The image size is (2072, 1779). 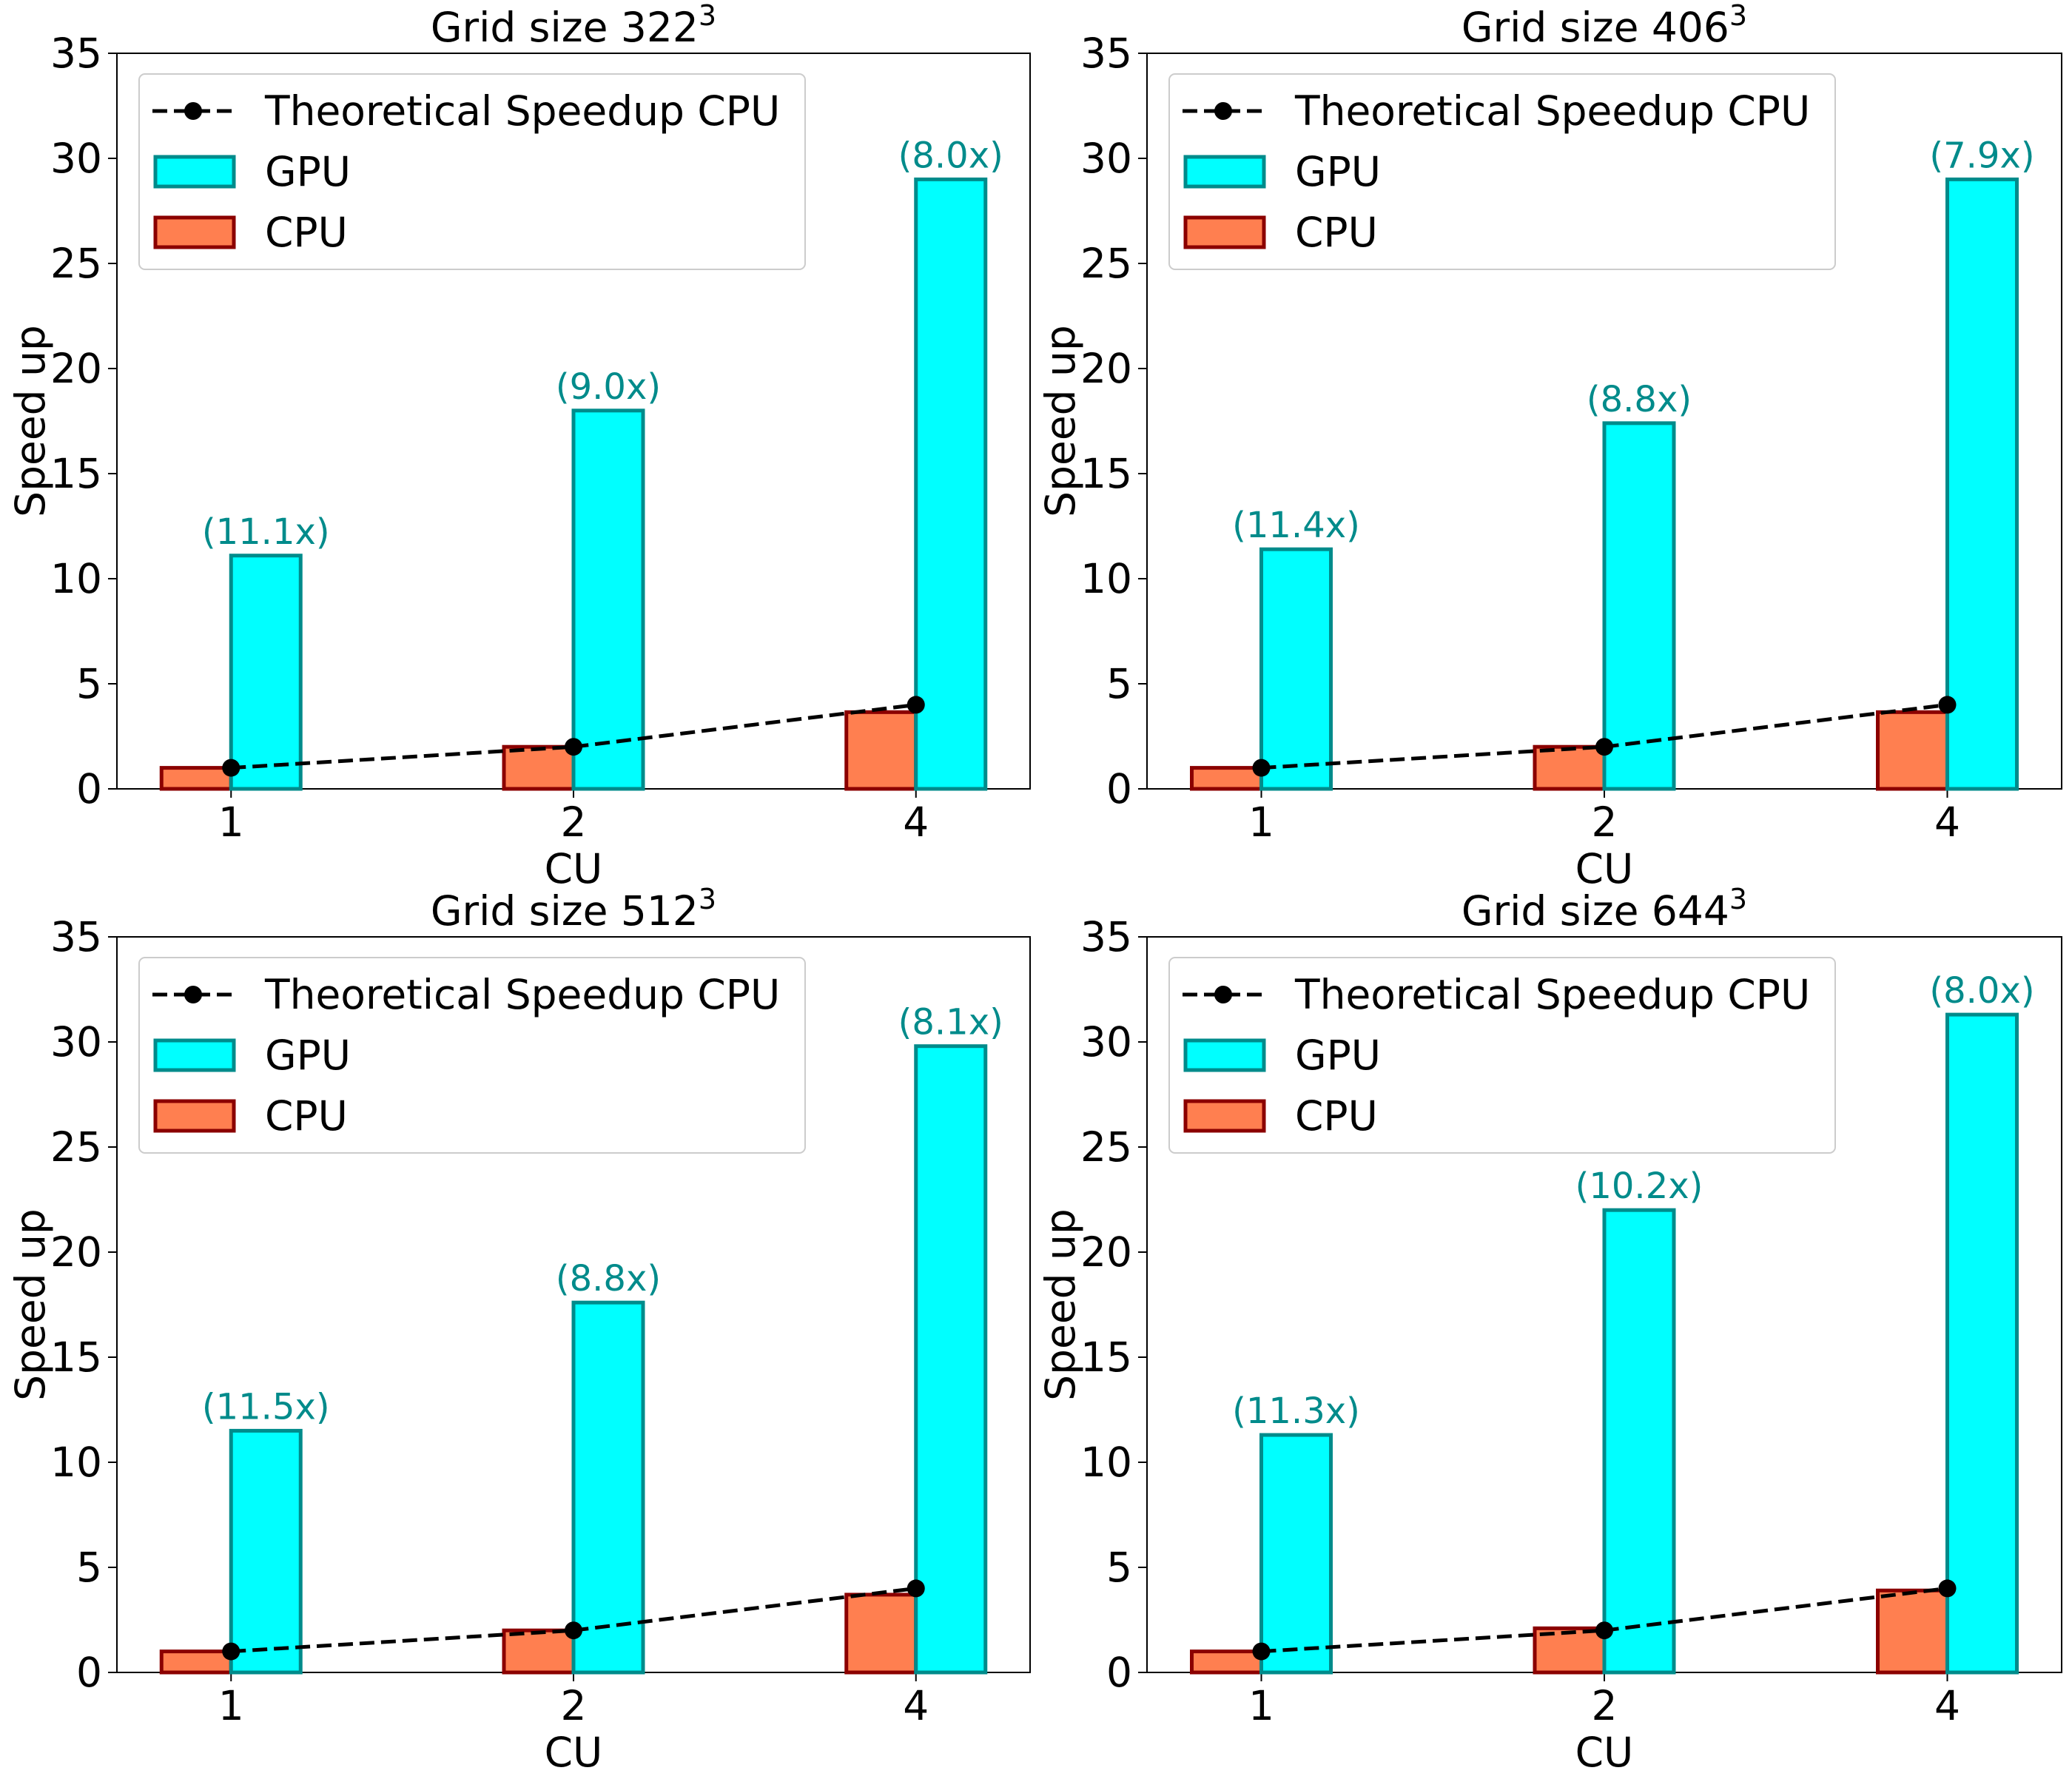 I want to click on legend-marker-swatch, so click(x=193, y=111).